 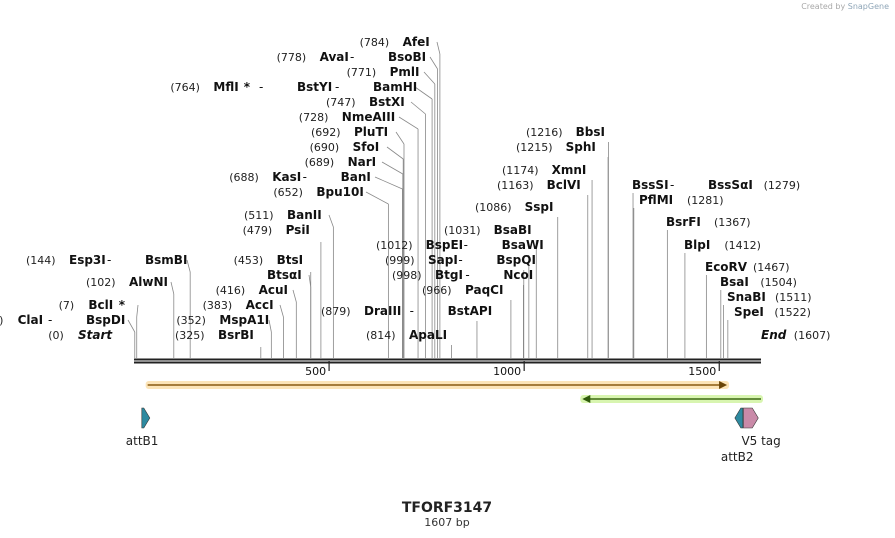 What do you see at coordinates (214, 335) in the screenshot?
I see `site-label-bsrbi: (325) BsrBI` at bounding box center [214, 335].